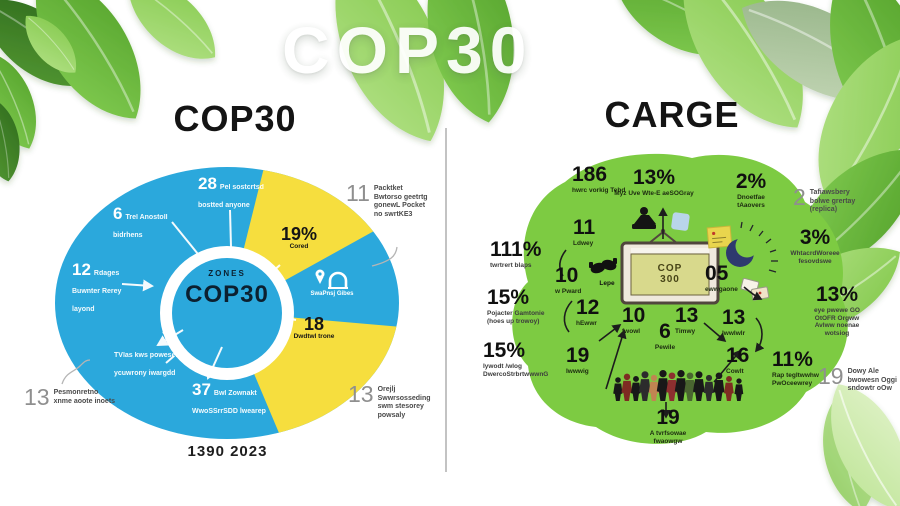 The image size is (900, 506). What do you see at coordinates (584, 231) in the screenshot?
I see `stat-block: 11 Ldwey` at bounding box center [584, 231].